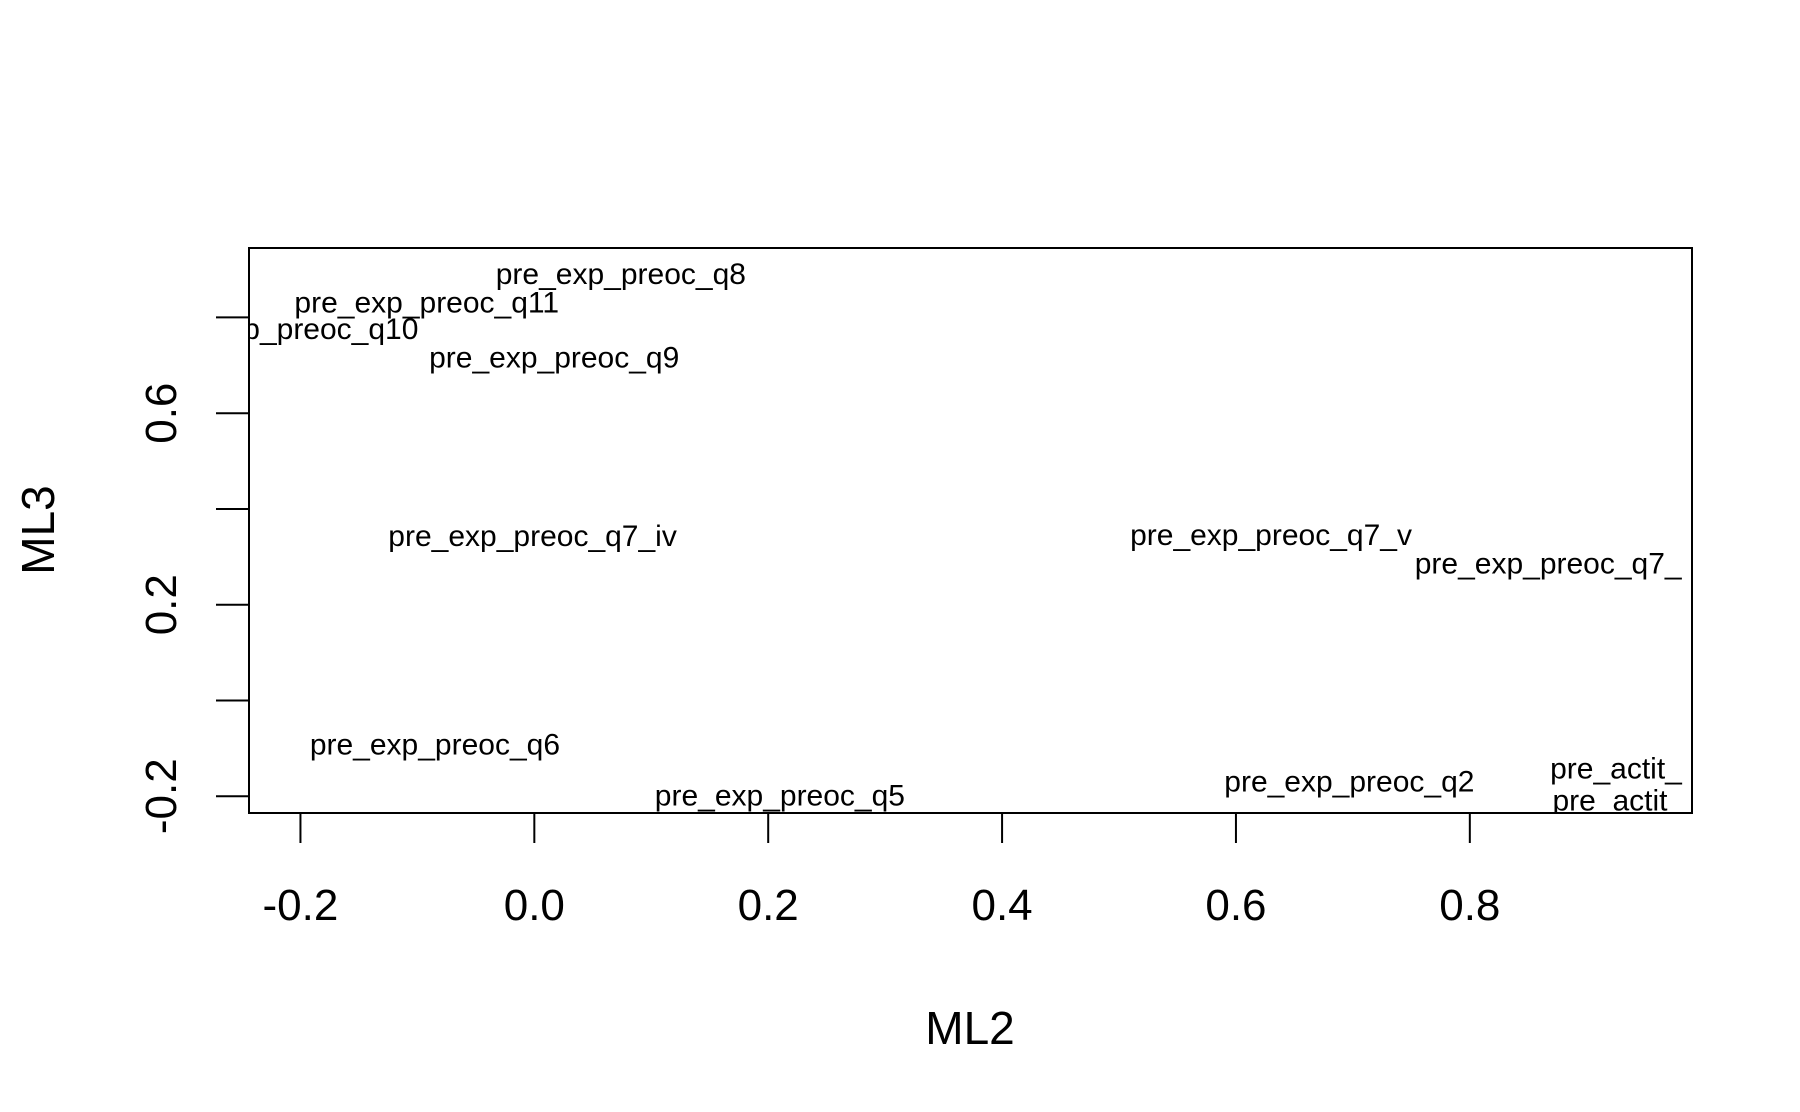  What do you see at coordinates (161, 413) in the screenshot?
I see `y-tick-label: 0.6` at bounding box center [161, 413].